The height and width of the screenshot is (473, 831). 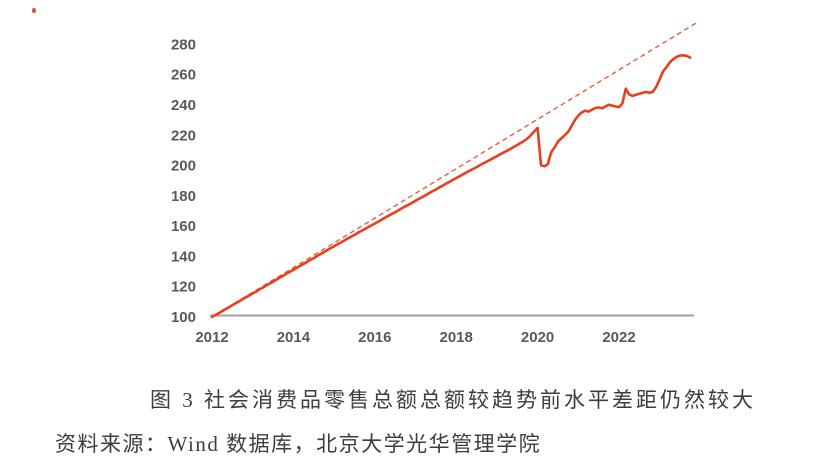 I want to click on x-tick-label: 2014, so click(x=294, y=337).